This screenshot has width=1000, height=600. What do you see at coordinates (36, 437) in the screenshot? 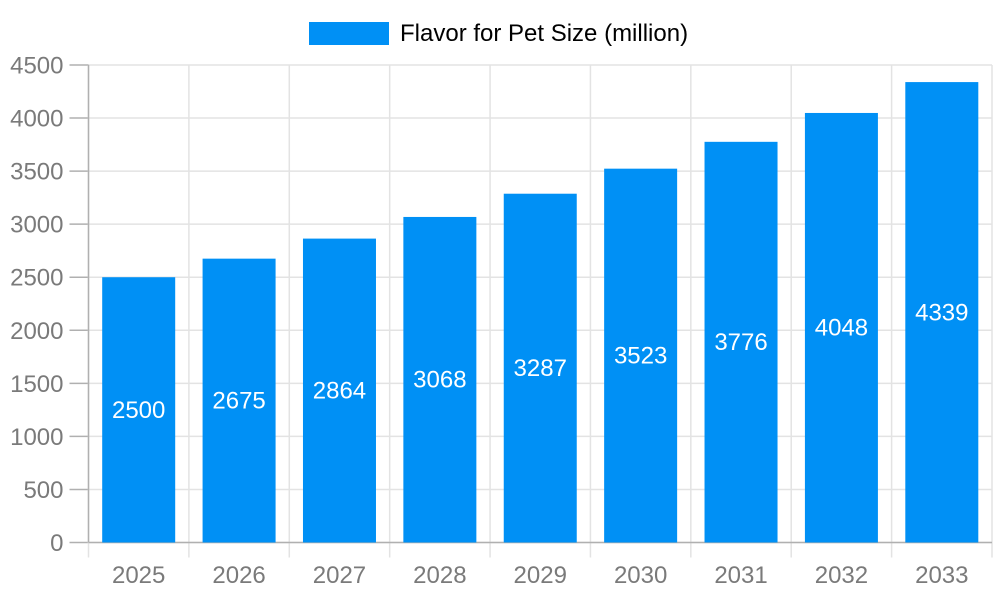
I see `y-tick-label: 1000` at bounding box center [36, 437].